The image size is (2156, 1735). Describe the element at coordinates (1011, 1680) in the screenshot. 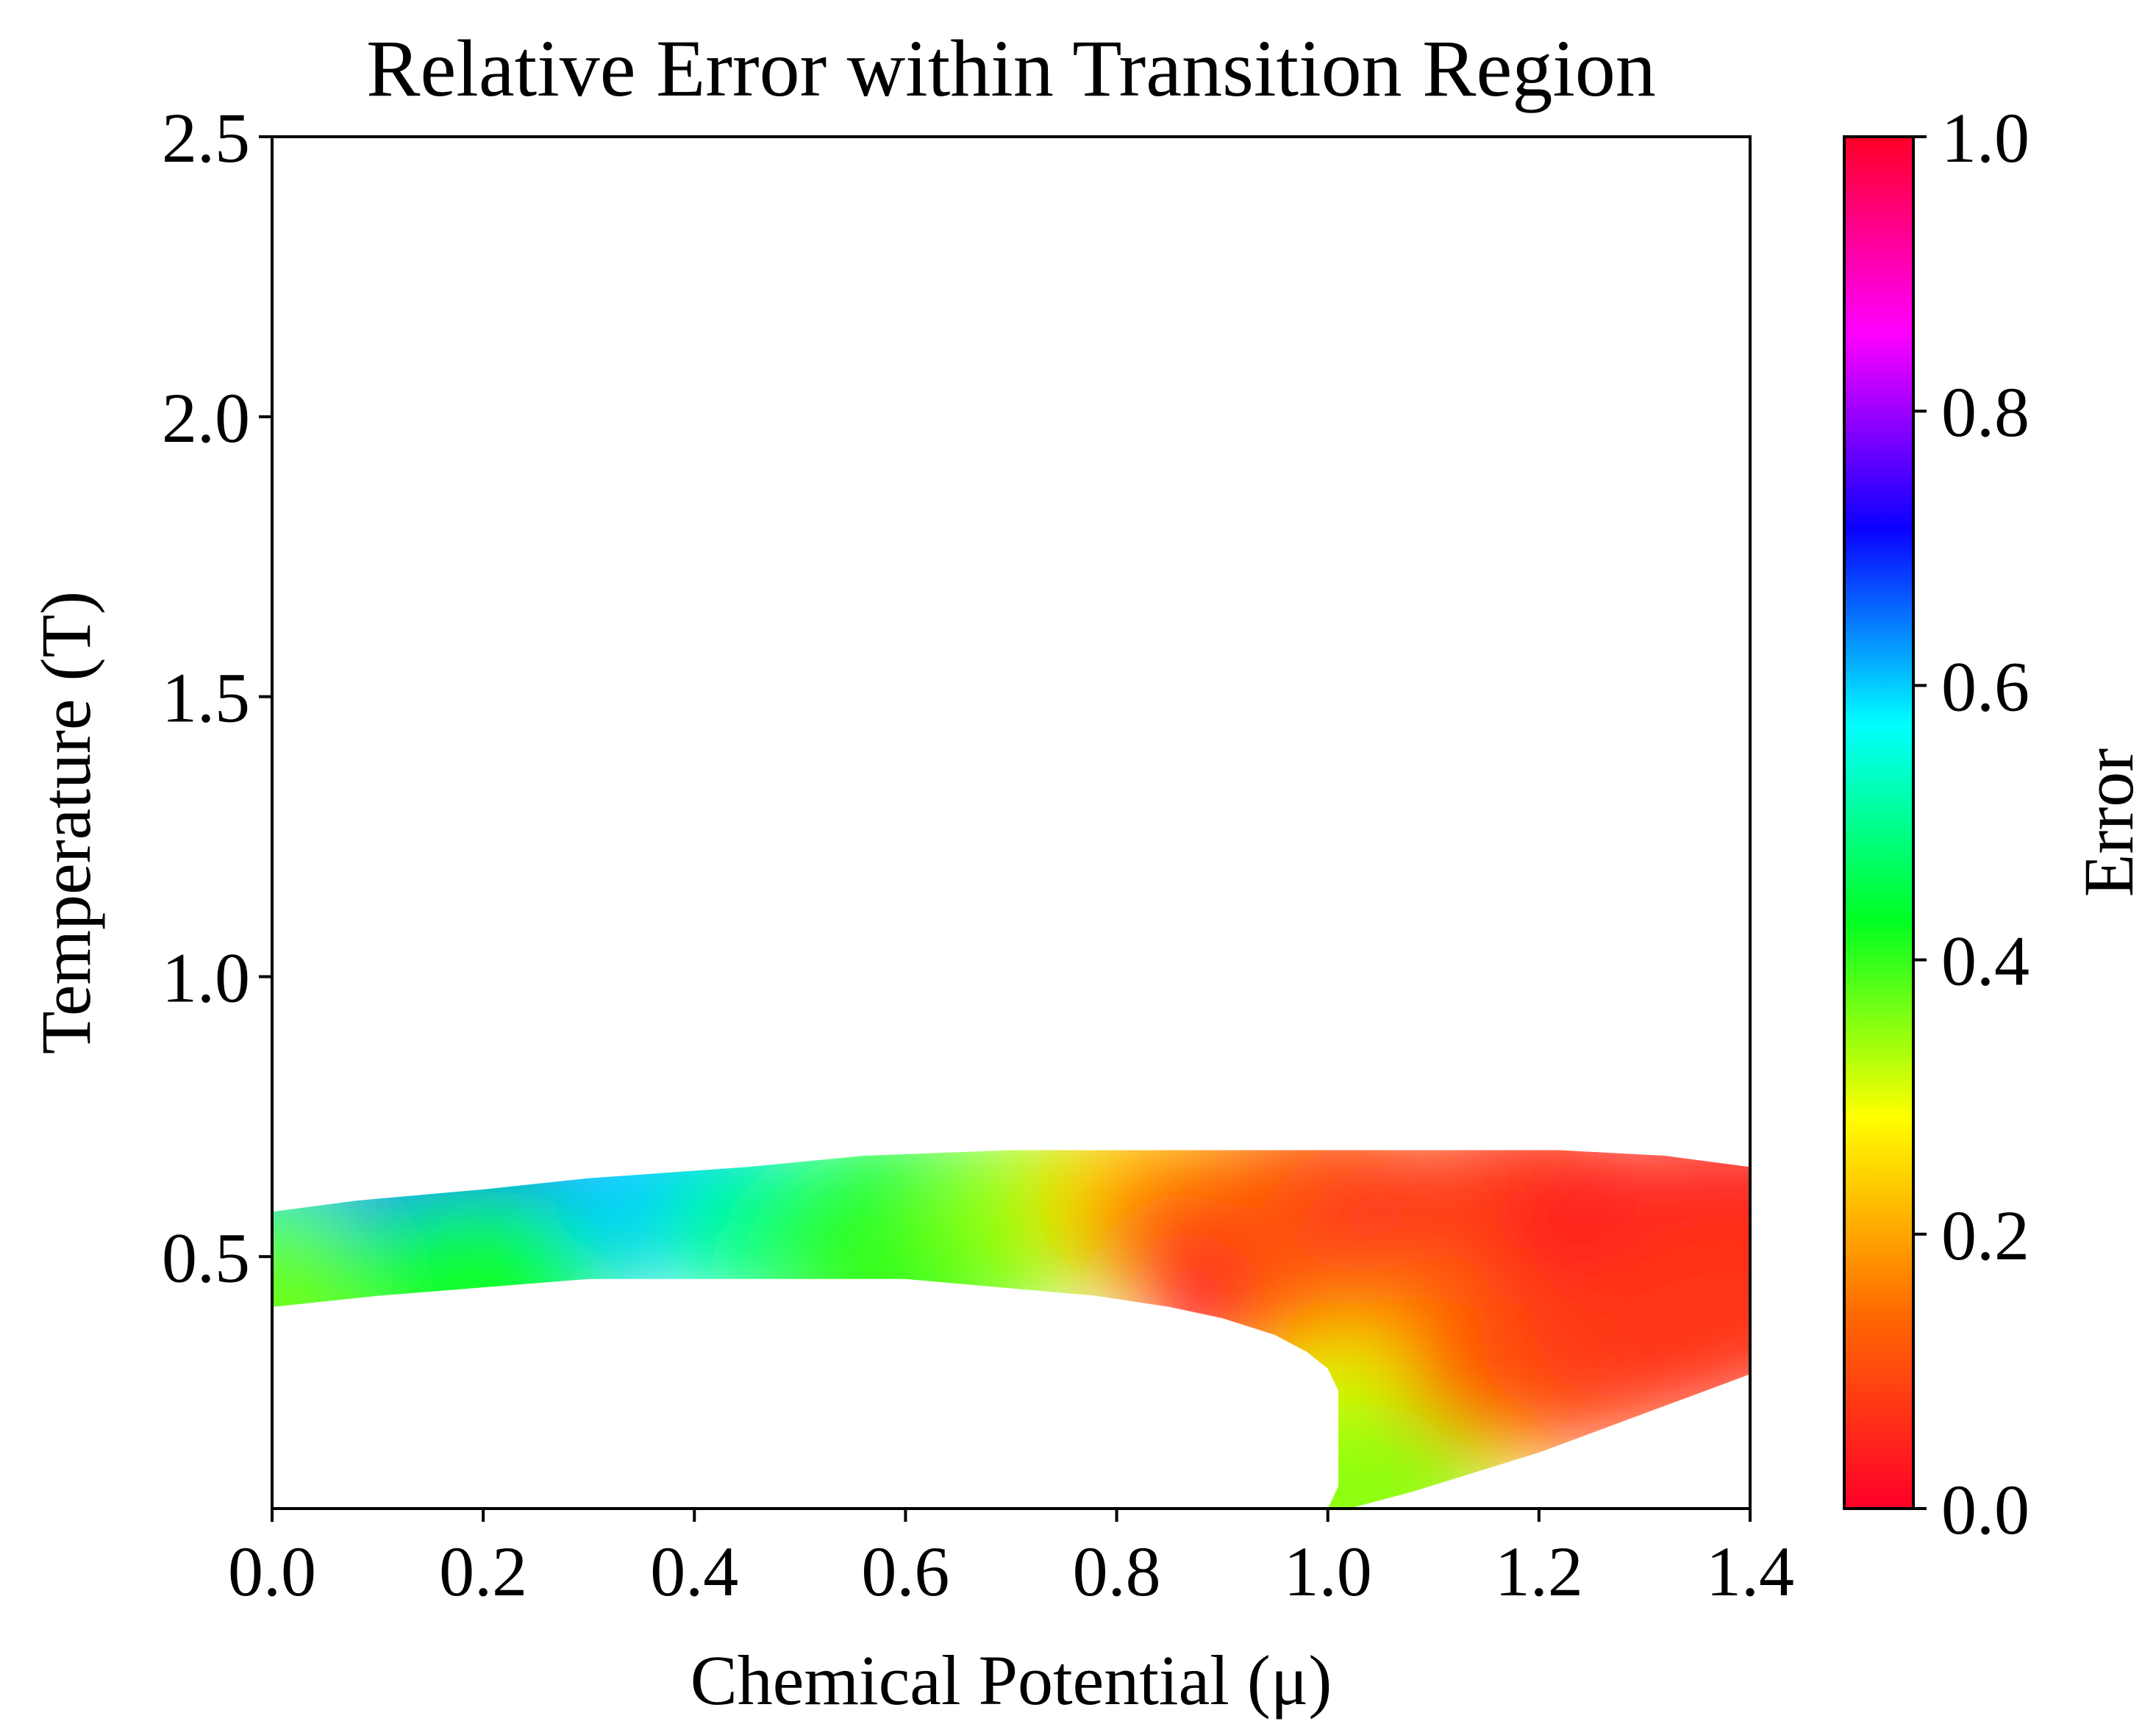

I see `x-axis-label: Chemical Potential (μ)` at that location.